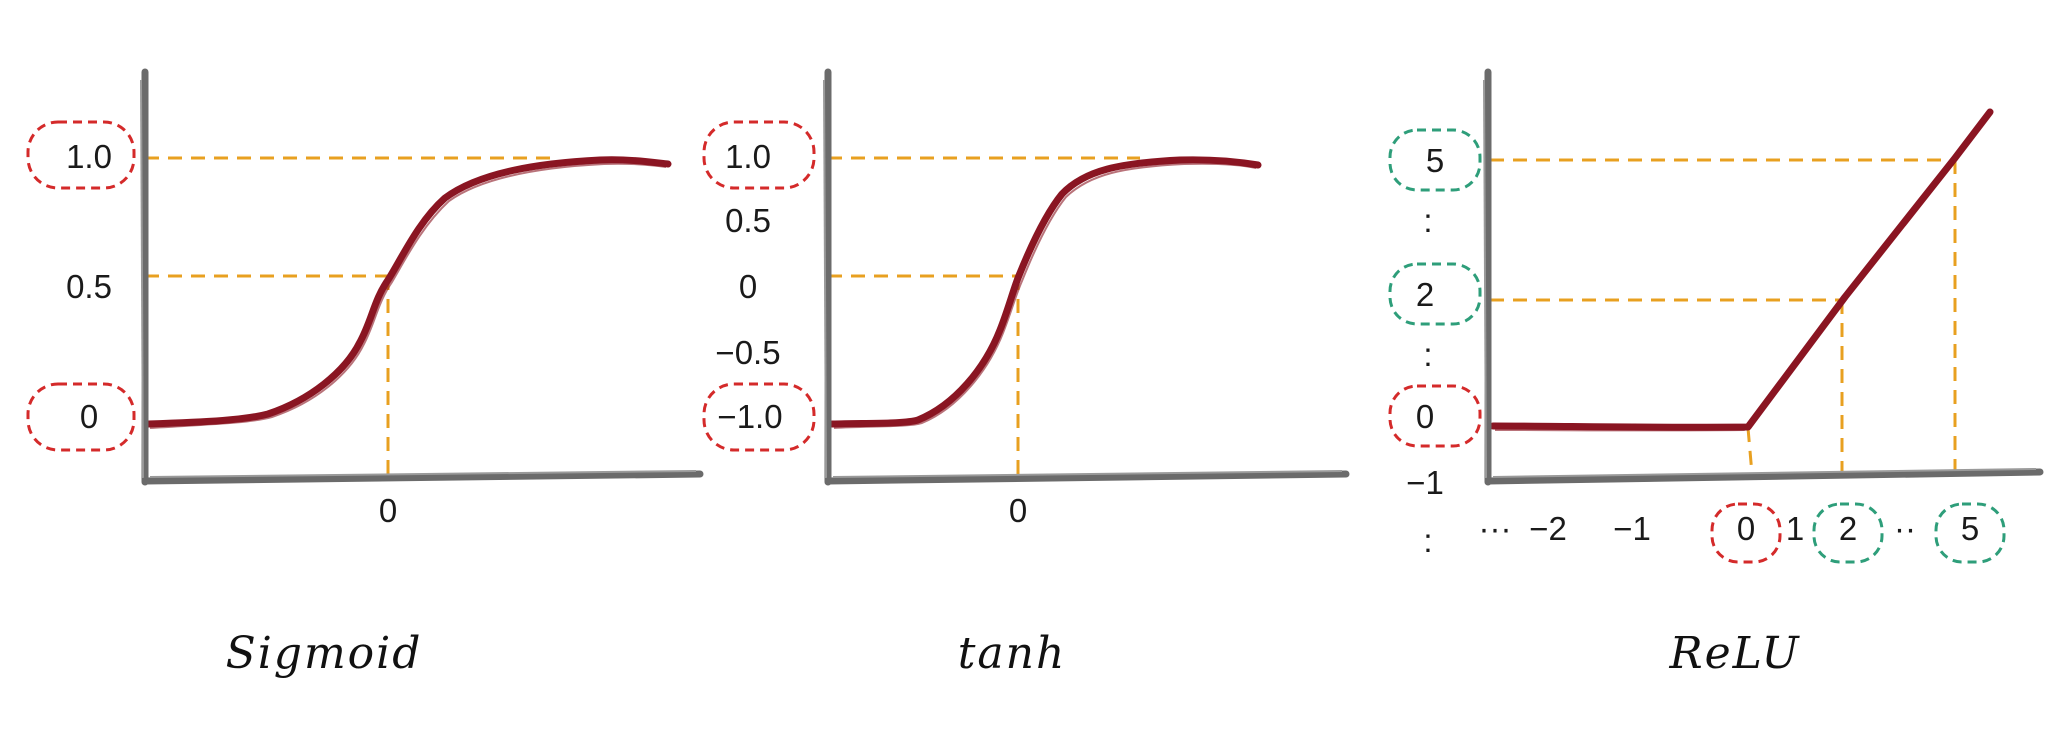  I want to click on tanh-x-axis, so click(1087, 477).